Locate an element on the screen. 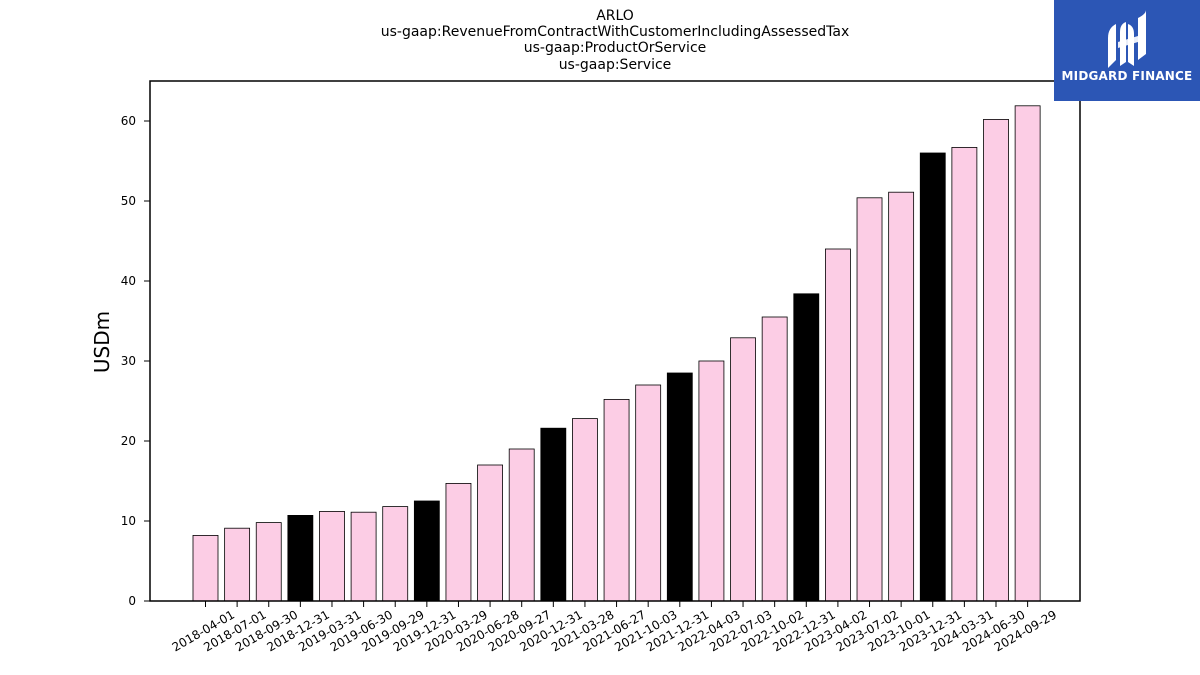 The image size is (1200, 675). y-axis-label: USDm is located at coordinates (102, 342).